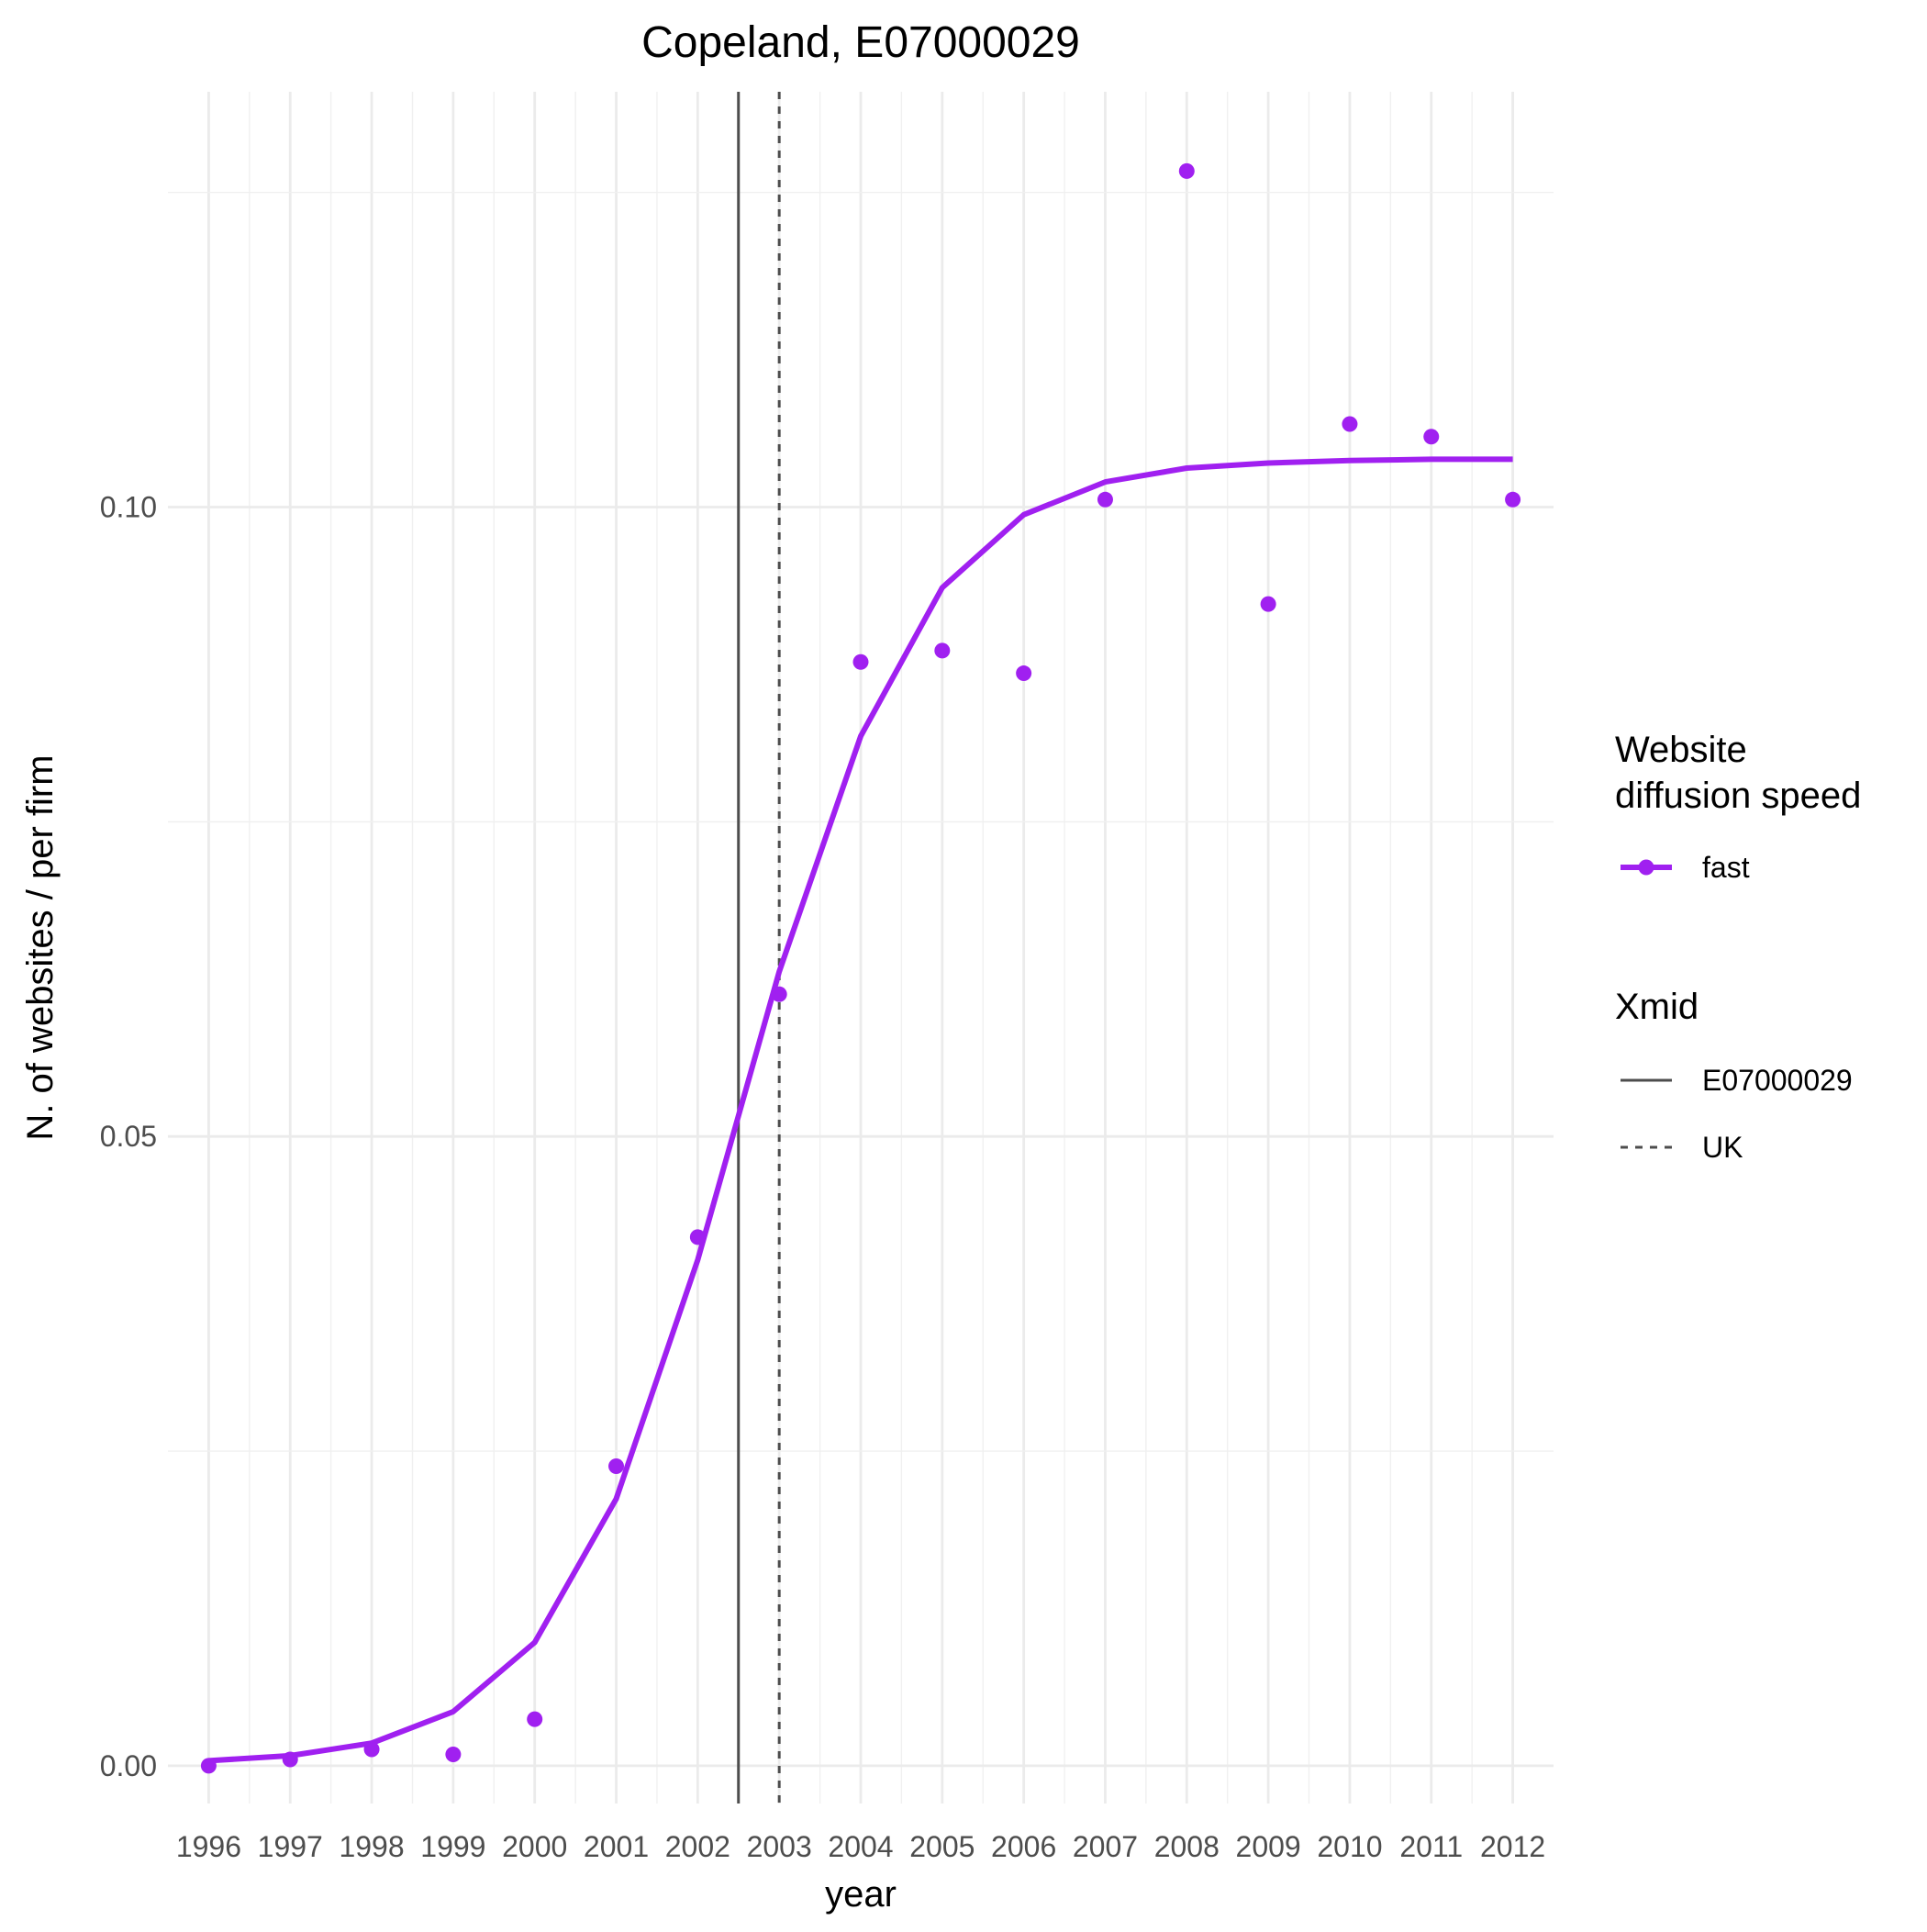 This screenshot has width=1927, height=1932. What do you see at coordinates (290, 1846) in the screenshot?
I see `x-tick-label: 1997` at bounding box center [290, 1846].